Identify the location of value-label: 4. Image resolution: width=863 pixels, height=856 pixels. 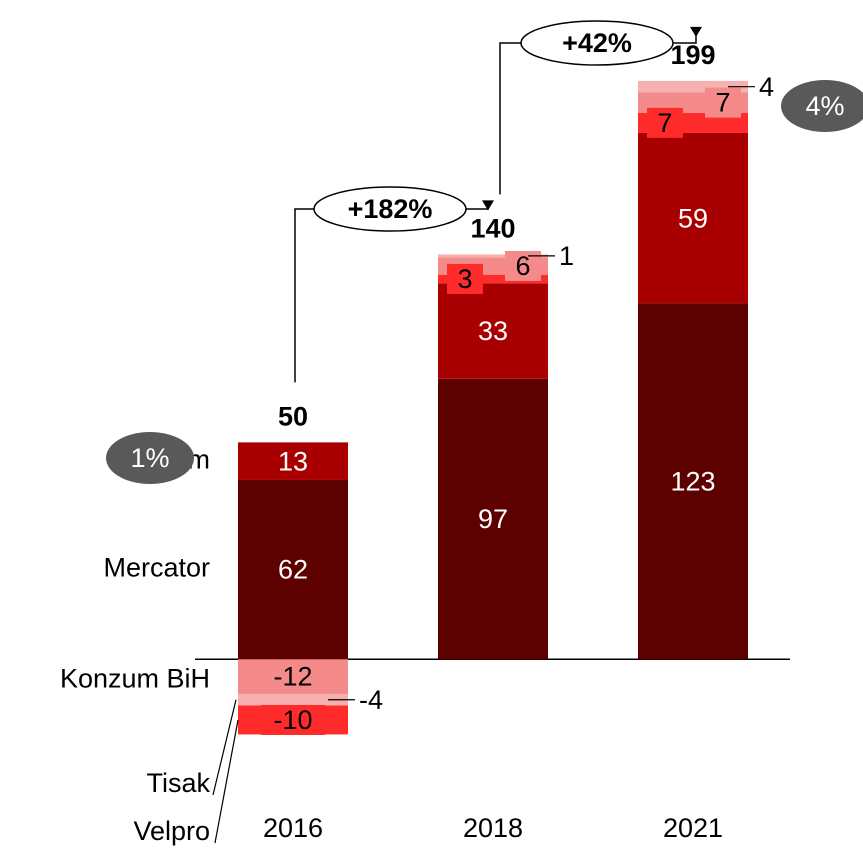
(766, 87).